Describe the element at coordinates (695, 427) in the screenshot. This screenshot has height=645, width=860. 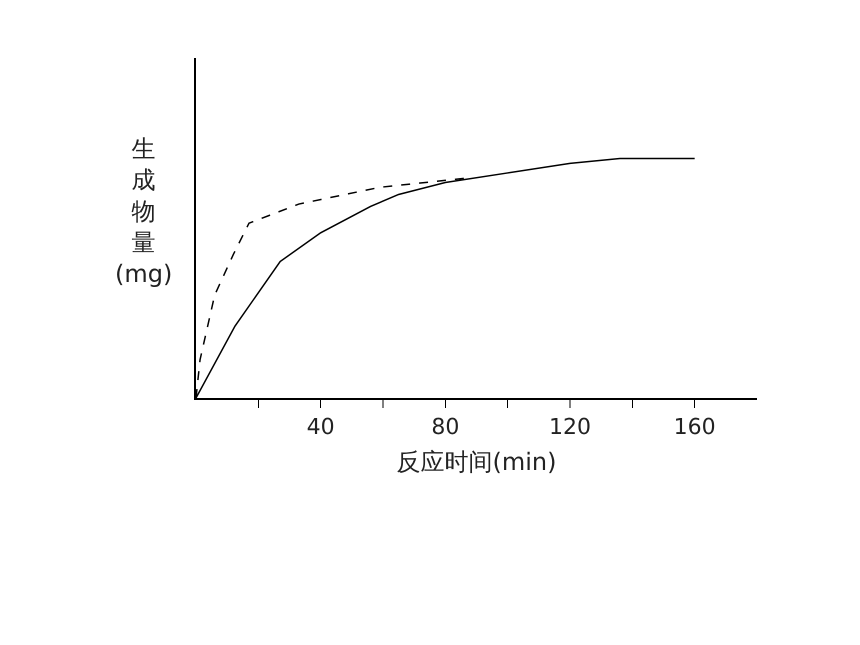
I see `x-tick-label: 160` at that location.